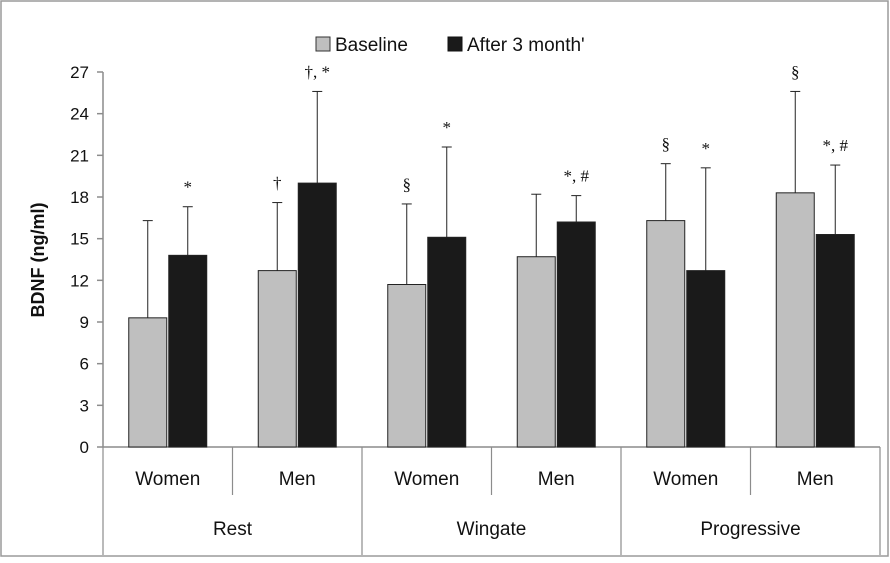 The width and height of the screenshot is (890, 563). Describe the element at coordinates (79, 280) in the screenshot. I see `y-tick-label: 12` at that location.